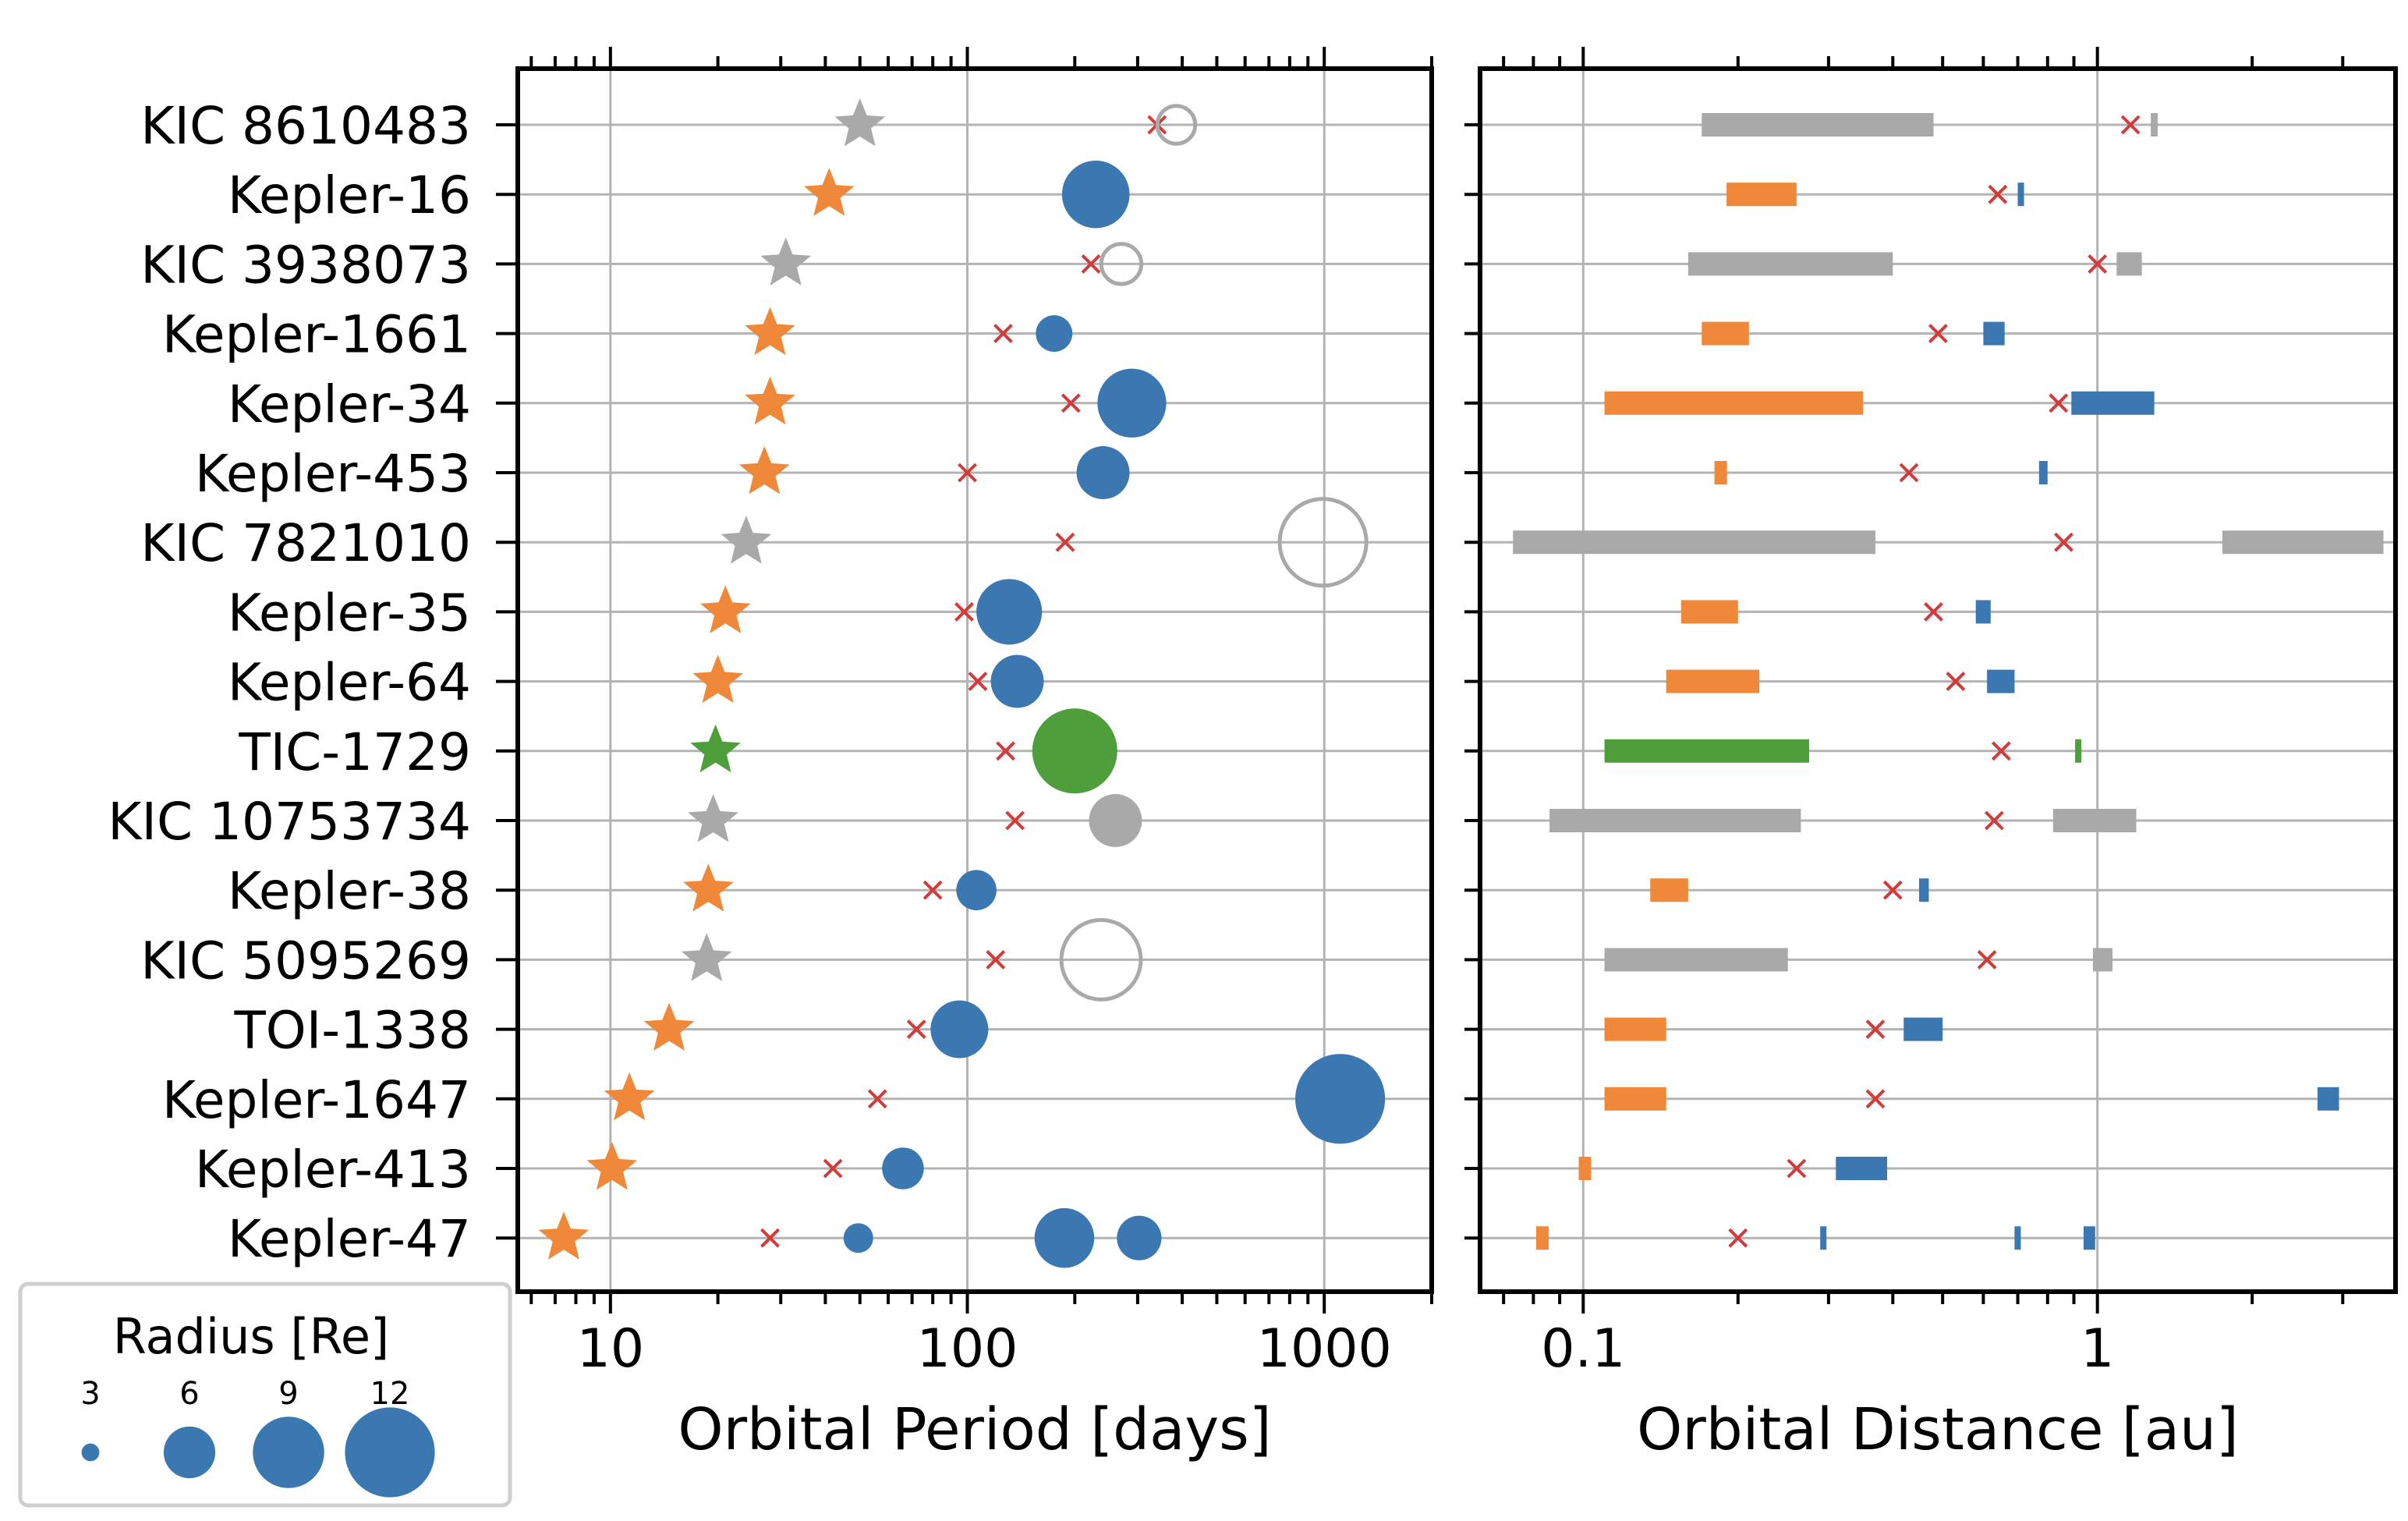 The height and width of the screenshot is (1521, 2408). What do you see at coordinates (333, 474) in the screenshot?
I see `system-name-label: Kepler-453` at bounding box center [333, 474].